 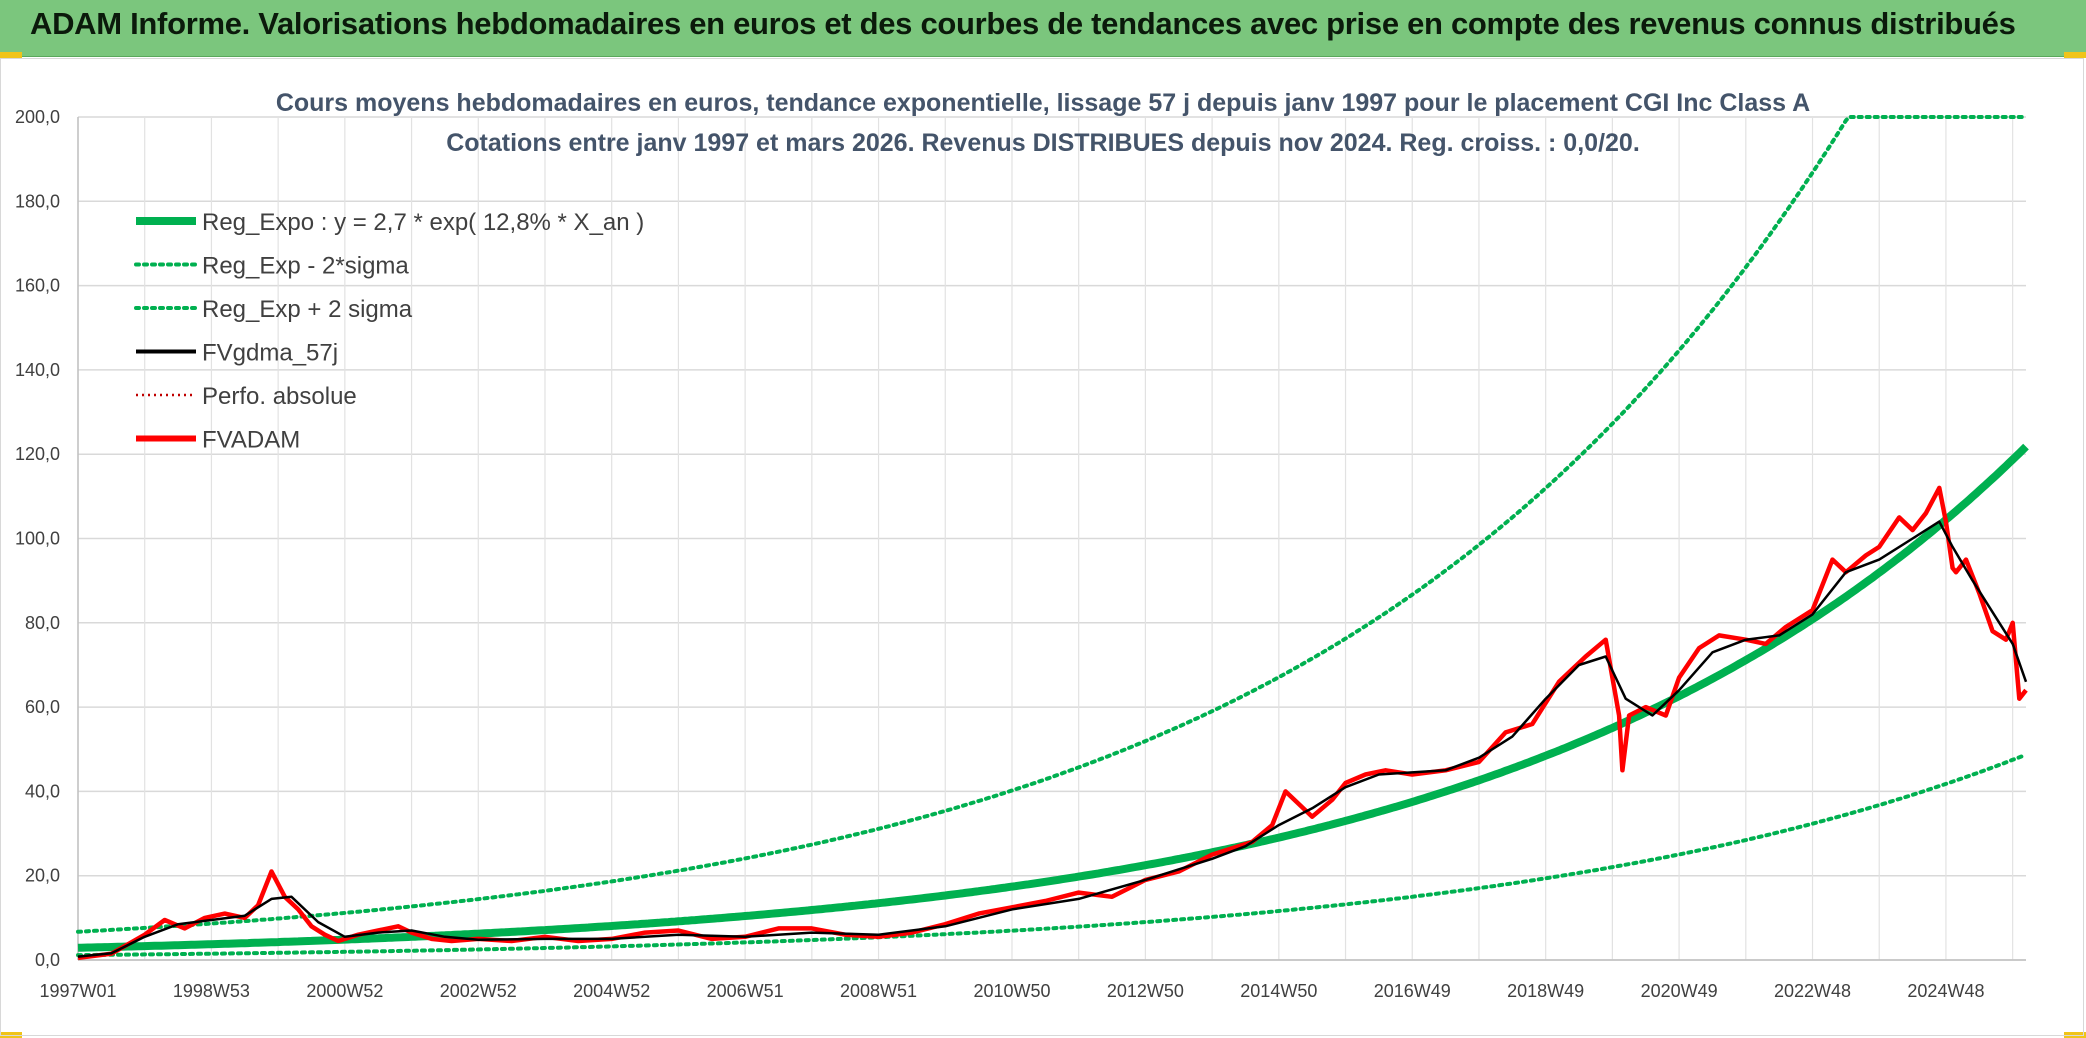 What do you see at coordinates (211, 991) in the screenshot?
I see `x-tick-label: 1998W53` at bounding box center [211, 991].